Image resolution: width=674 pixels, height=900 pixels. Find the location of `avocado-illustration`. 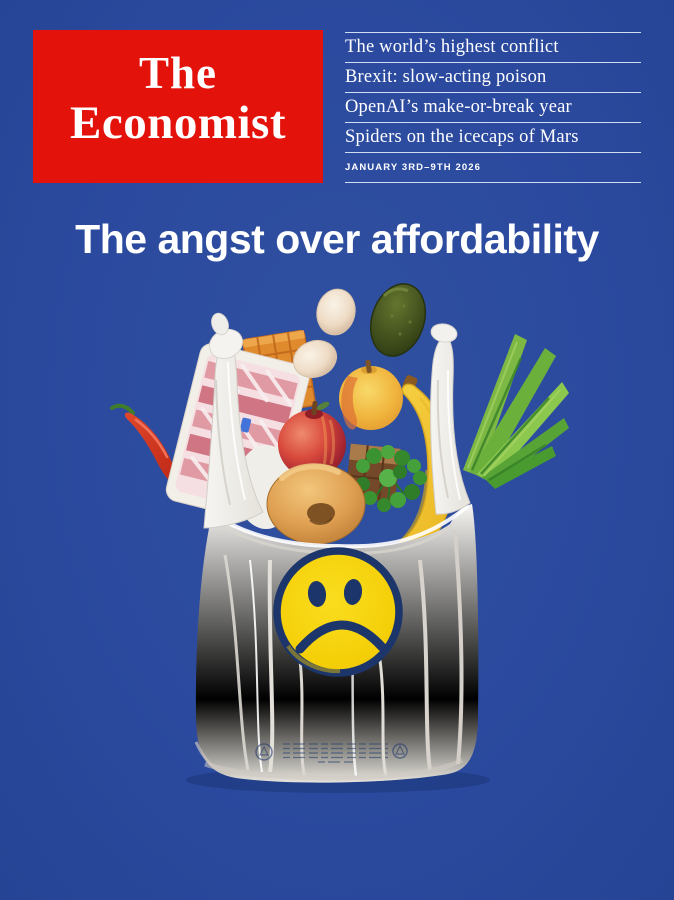

avocado-illustration is located at coordinates (398, 320).